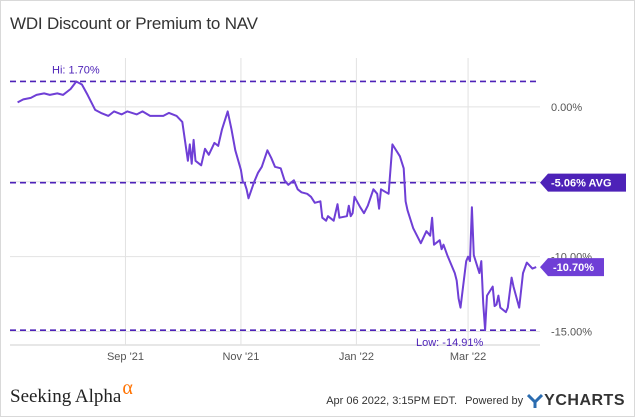  I want to click on y-tick-label: -15.00%, so click(571, 333).